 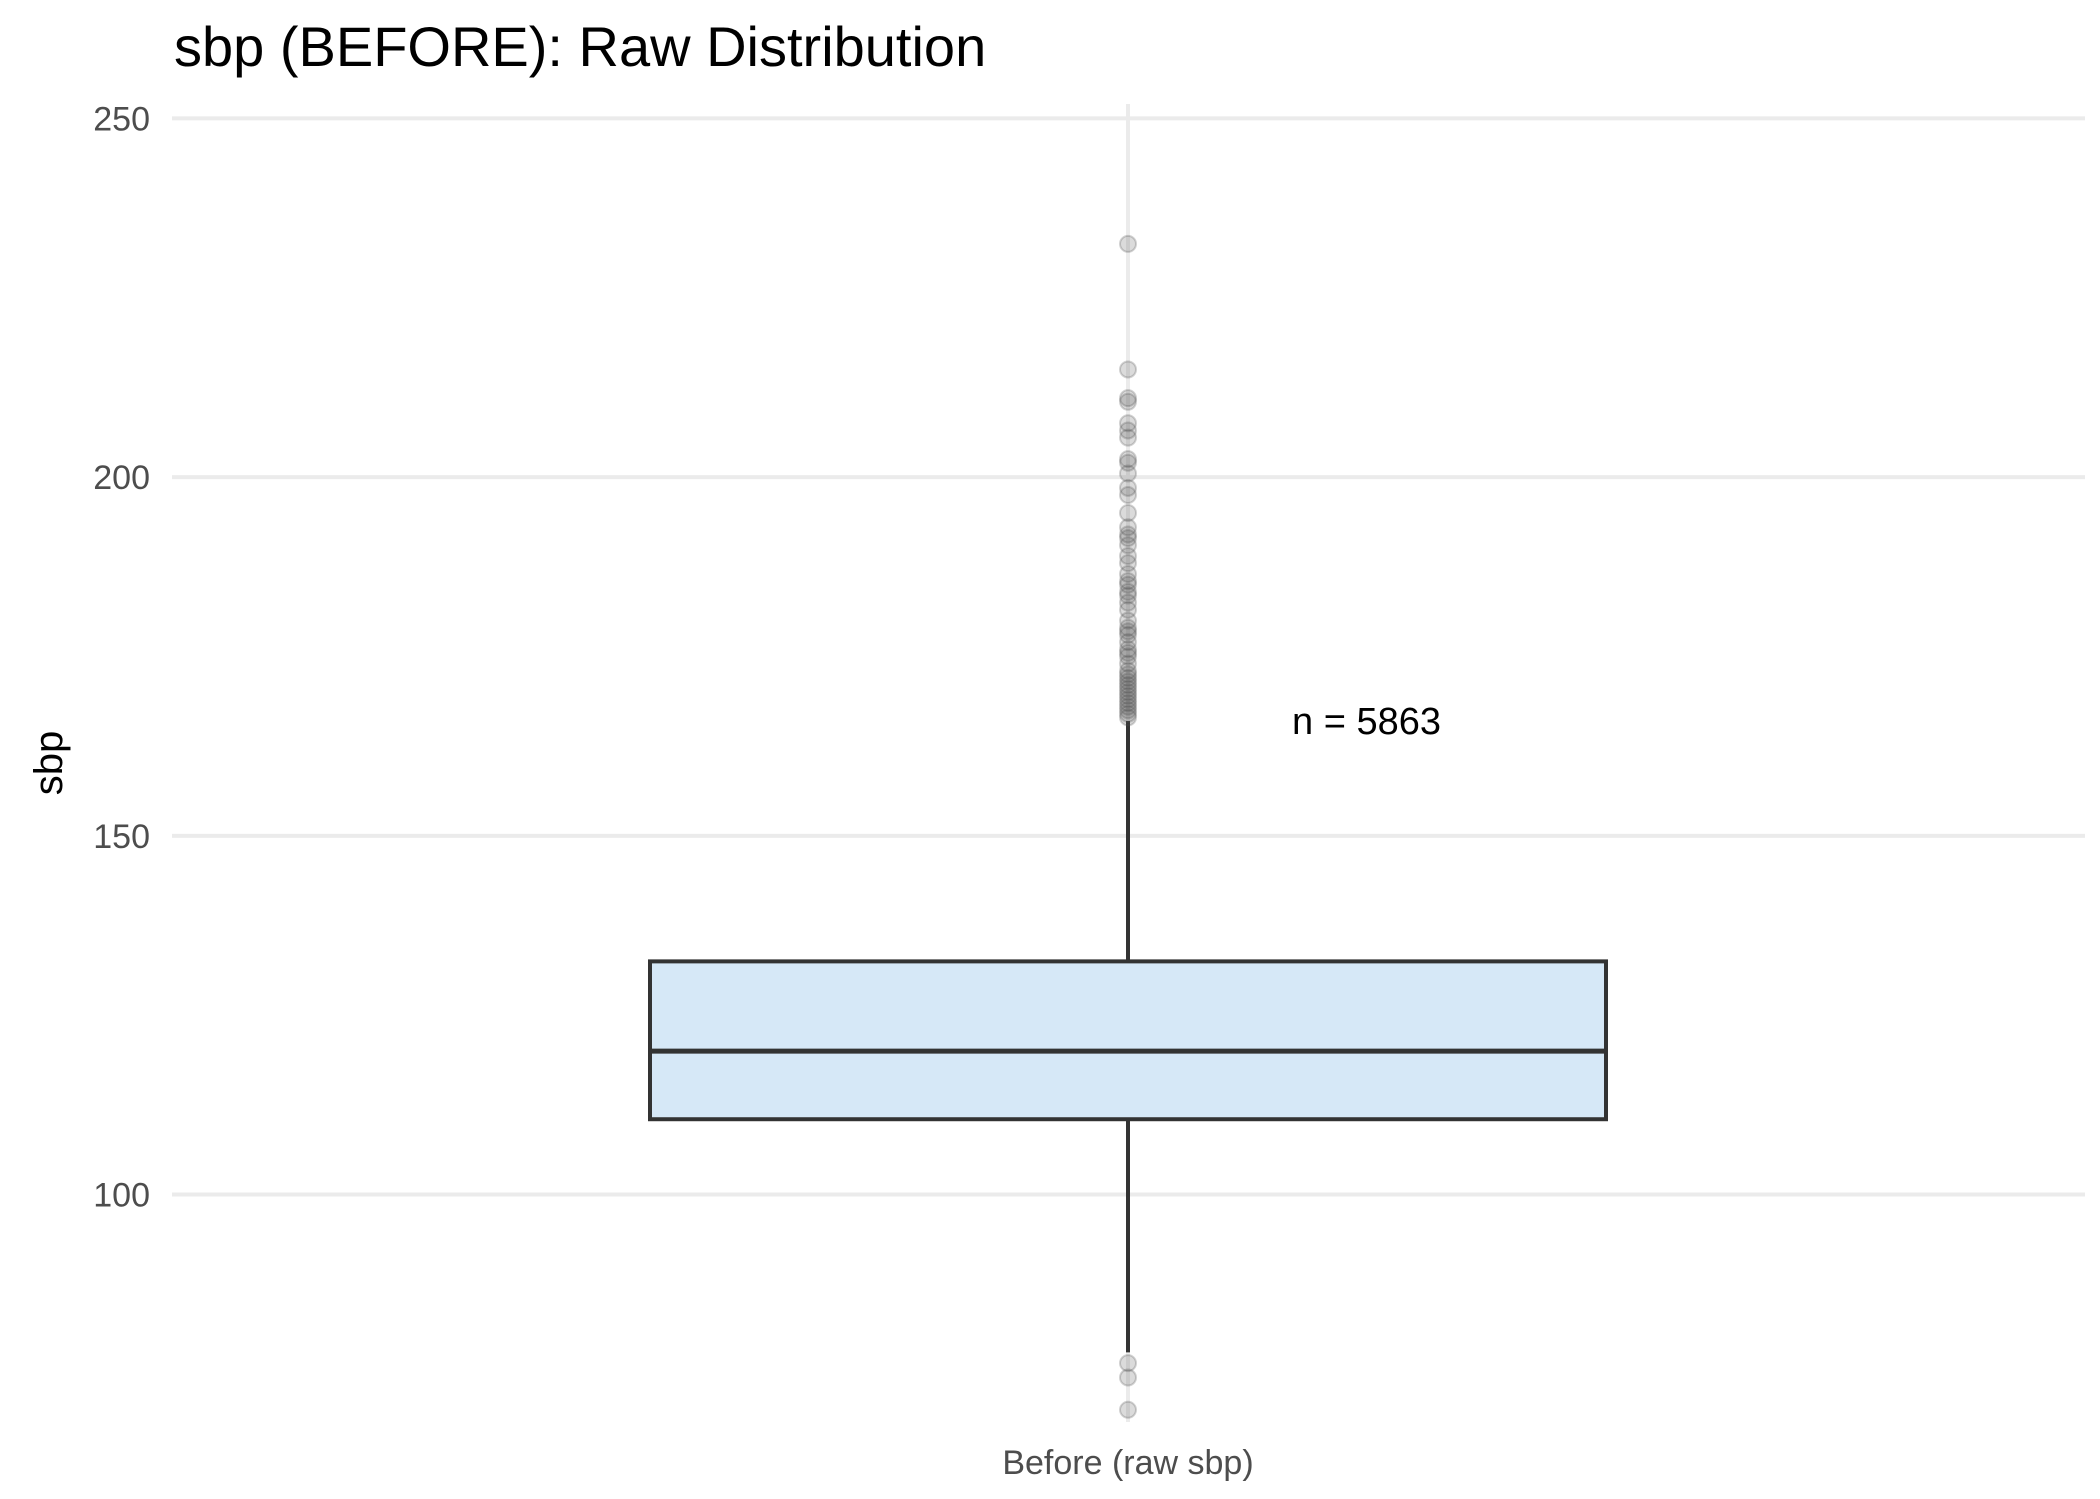 What do you see at coordinates (121, 657) in the screenshot?
I see `y-axis-tick-labels: 100 150 200 250` at bounding box center [121, 657].